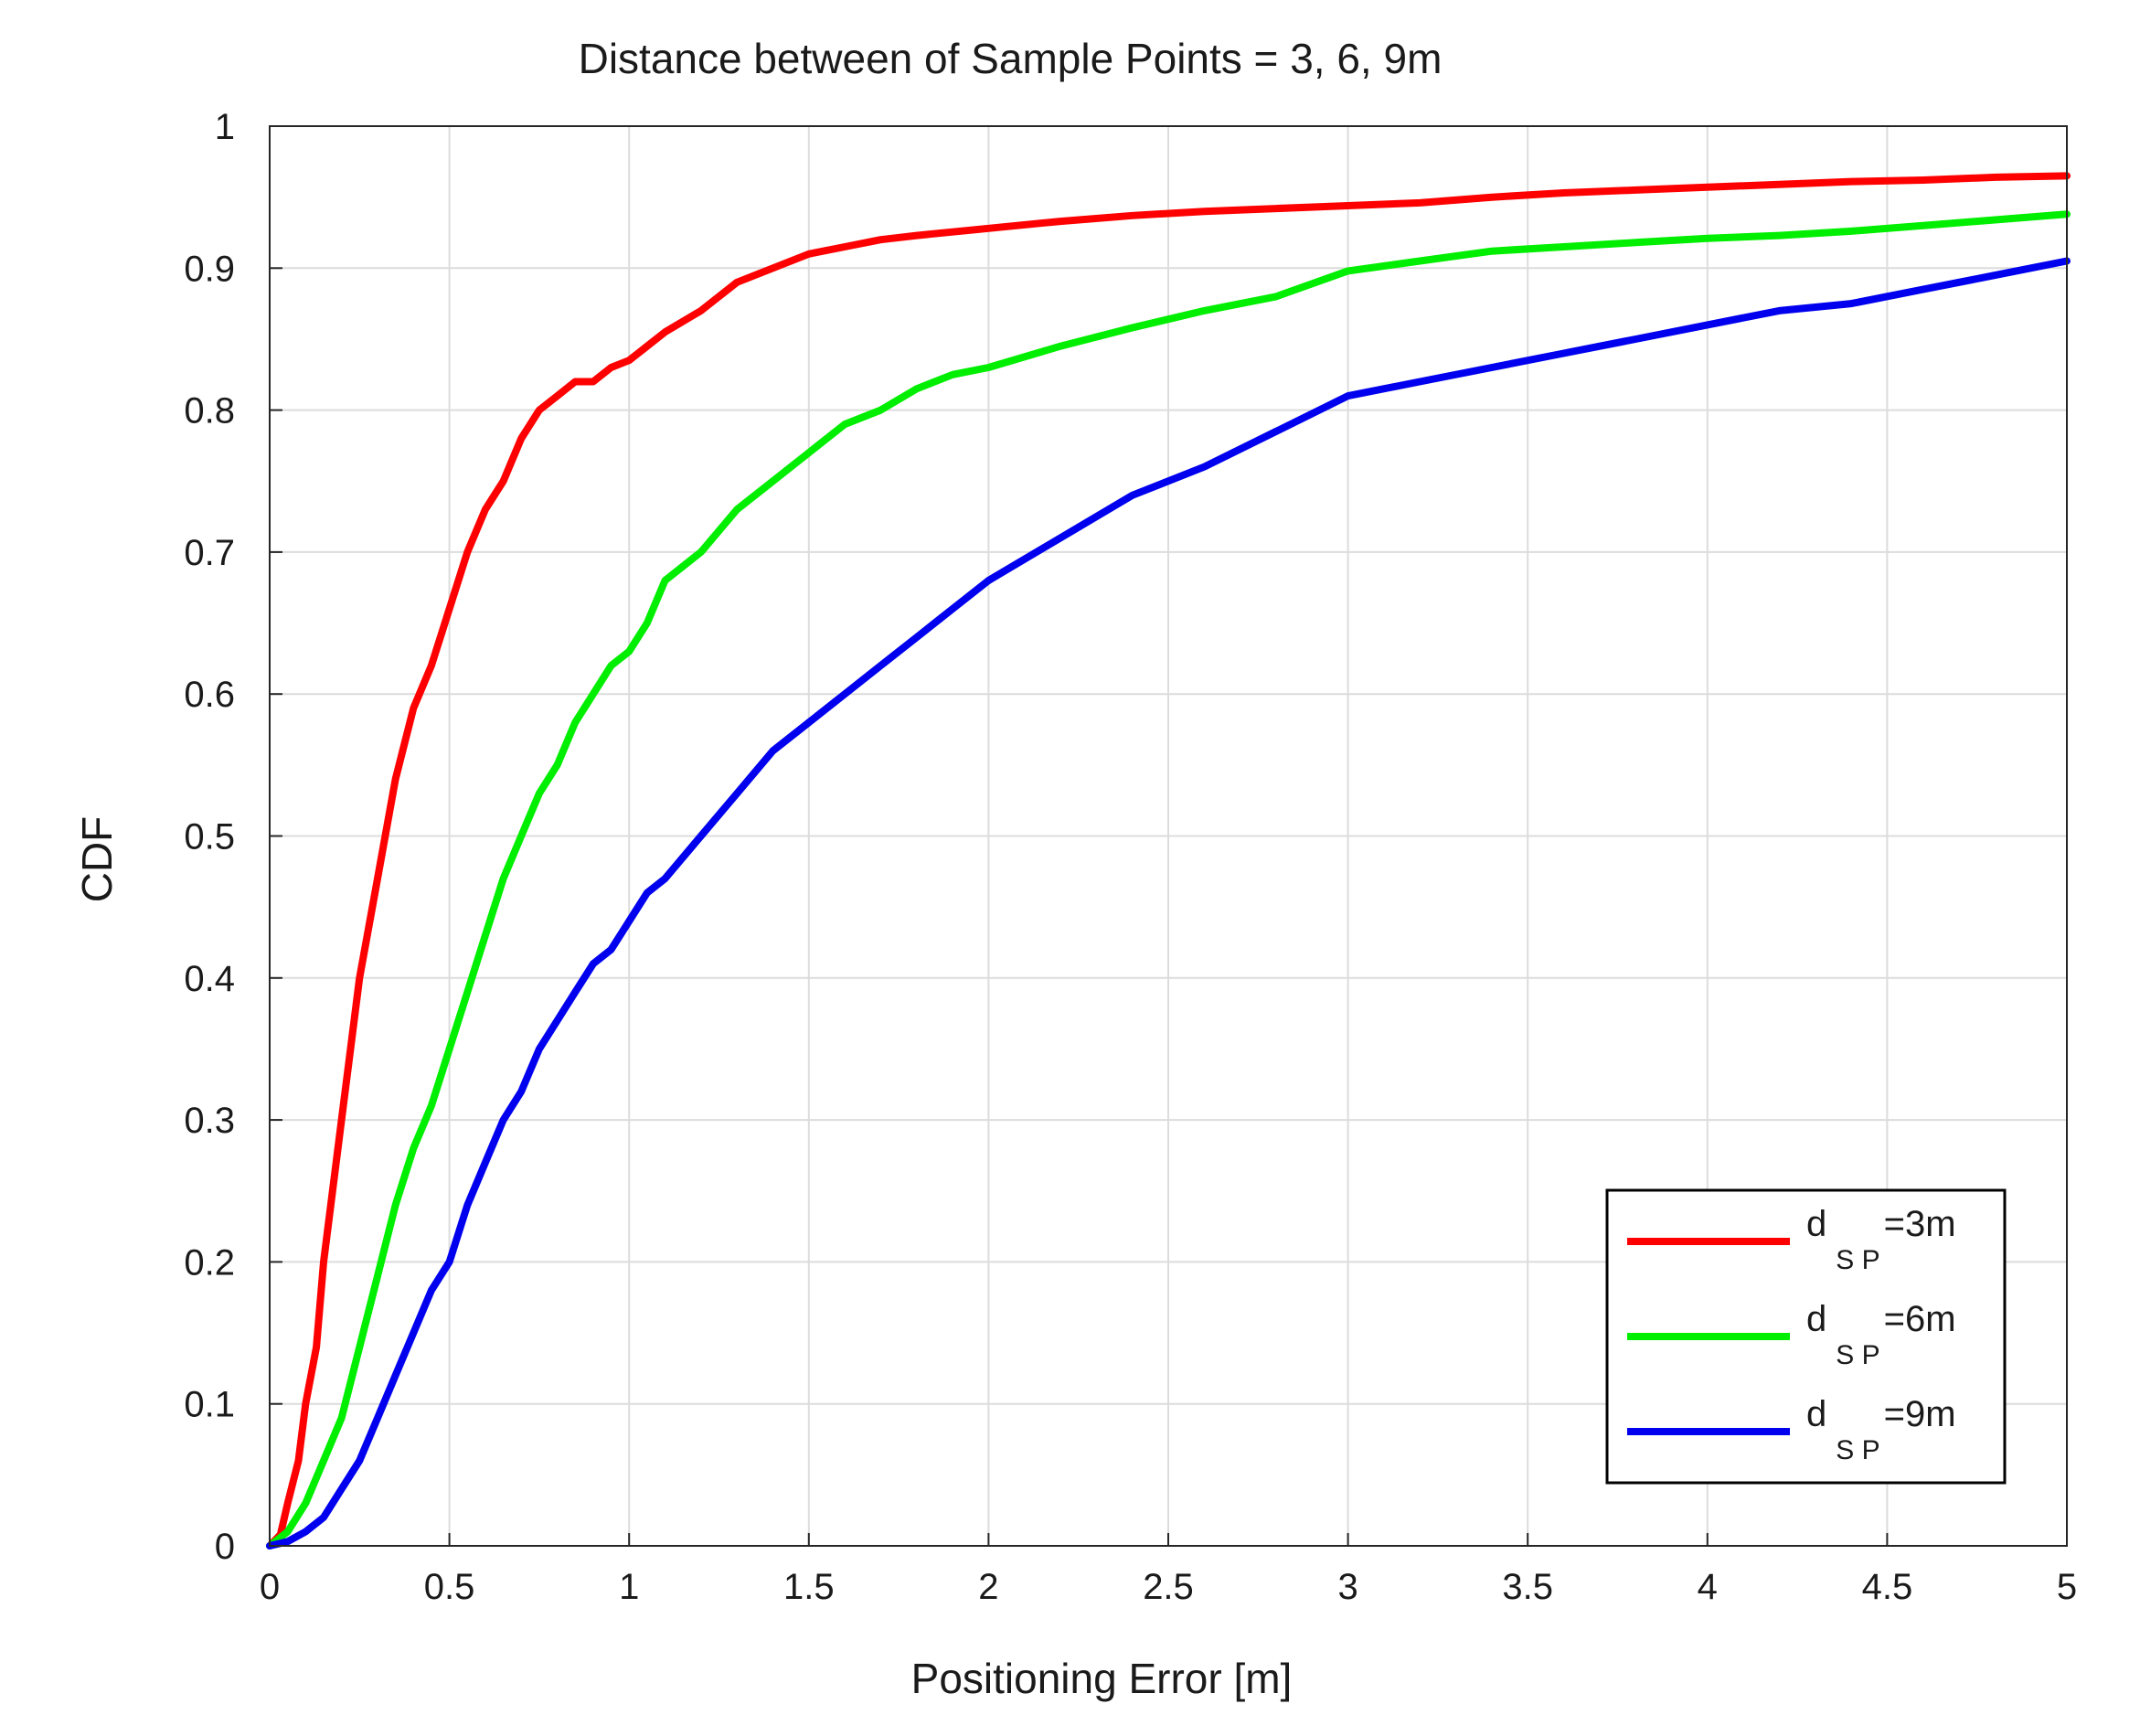  What do you see at coordinates (988, 1587) in the screenshot?
I see `x-tick-label: 2` at bounding box center [988, 1587].